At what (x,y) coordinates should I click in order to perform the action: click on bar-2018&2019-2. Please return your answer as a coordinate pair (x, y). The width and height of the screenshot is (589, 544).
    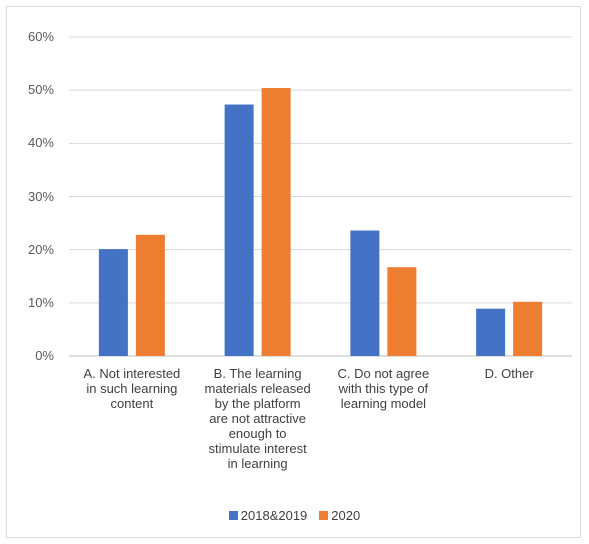
    Looking at the image, I should click on (239, 230).